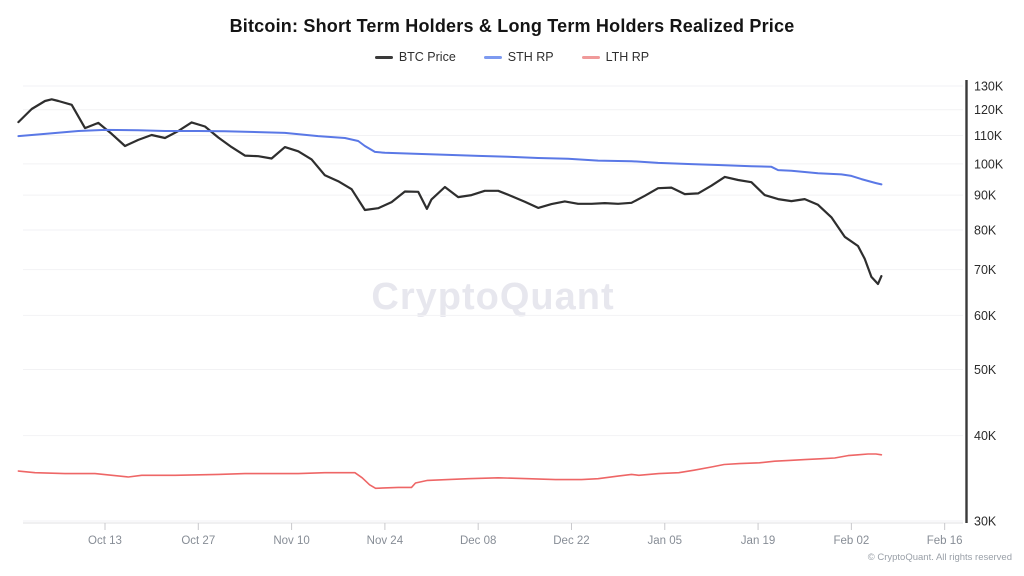  What do you see at coordinates (383, 57) in the screenshot?
I see `legend-swatch-btc` at bounding box center [383, 57].